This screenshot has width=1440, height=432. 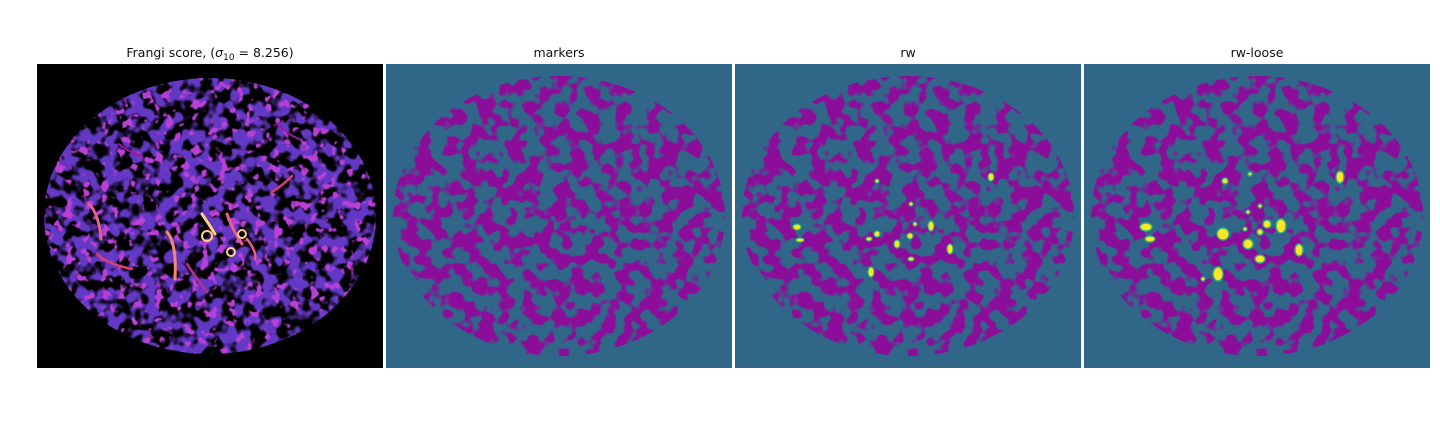 What do you see at coordinates (224, 243) in the screenshot?
I see `frangi-rings` at bounding box center [224, 243].